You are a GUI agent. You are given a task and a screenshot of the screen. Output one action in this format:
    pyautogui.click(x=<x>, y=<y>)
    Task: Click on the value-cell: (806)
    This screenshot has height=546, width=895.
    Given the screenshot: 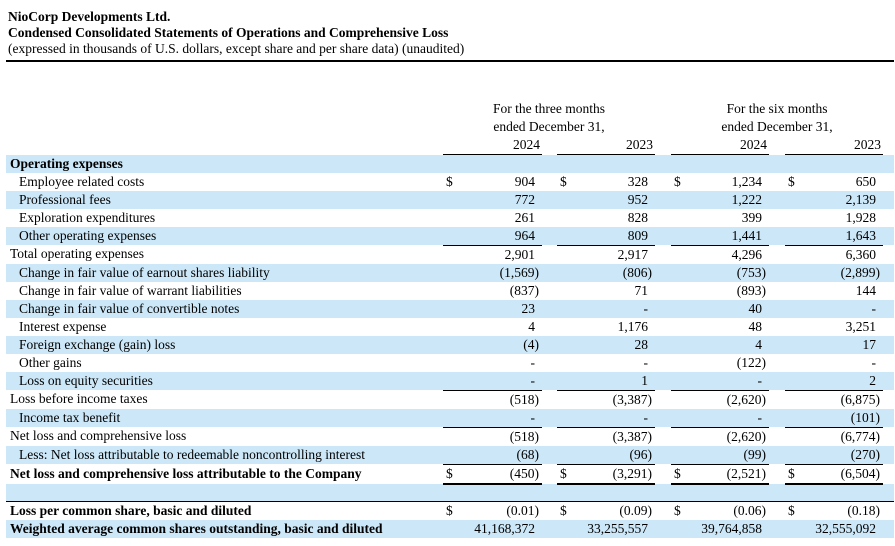 What is the action you would take?
    pyautogui.click(x=637, y=272)
    